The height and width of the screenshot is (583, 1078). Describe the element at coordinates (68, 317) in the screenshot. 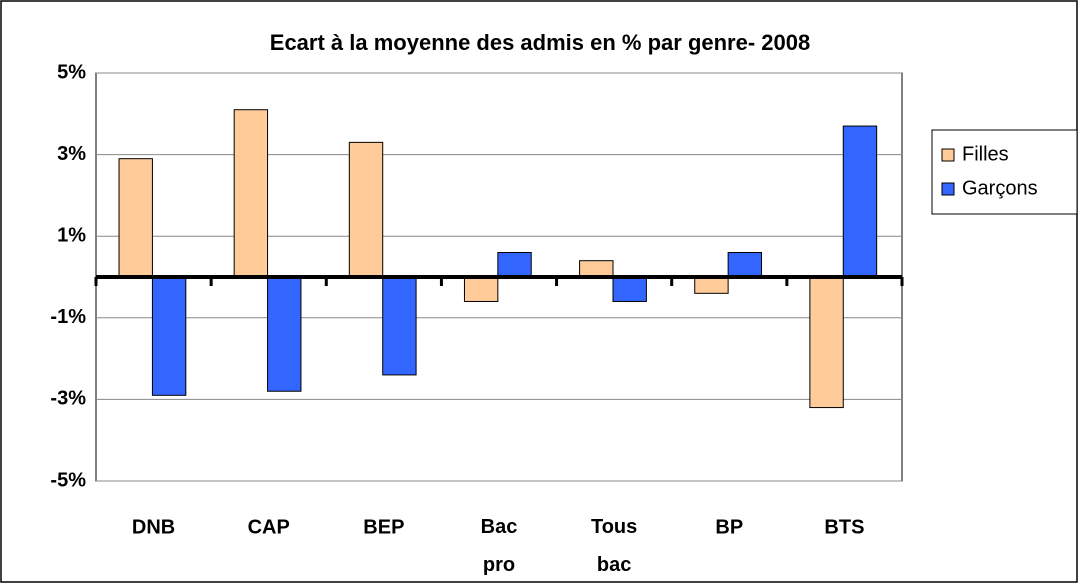

I see `y-tick-label: -1%` at that location.